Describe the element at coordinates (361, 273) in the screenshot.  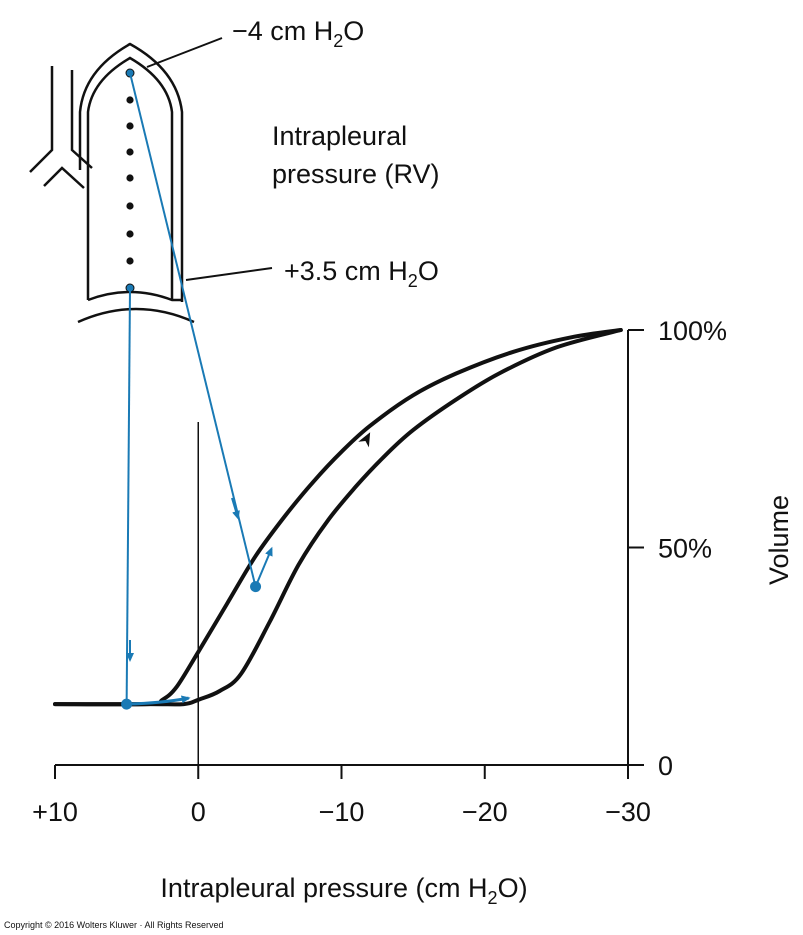
I see `base-pressure-label: +3.5 cm H2O` at that location.